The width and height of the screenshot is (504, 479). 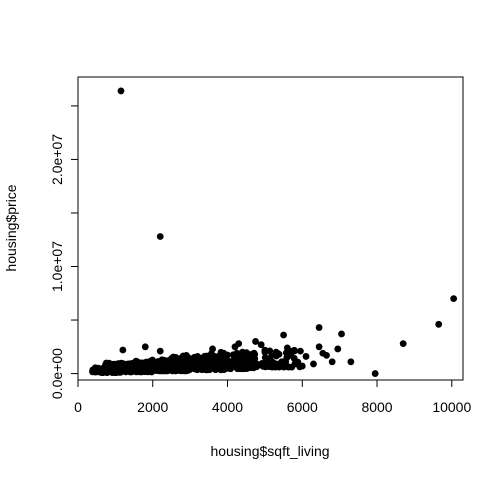 I want to click on x-axis: 0 2000 4000 6000 8000 10000, so click(x=272, y=397).